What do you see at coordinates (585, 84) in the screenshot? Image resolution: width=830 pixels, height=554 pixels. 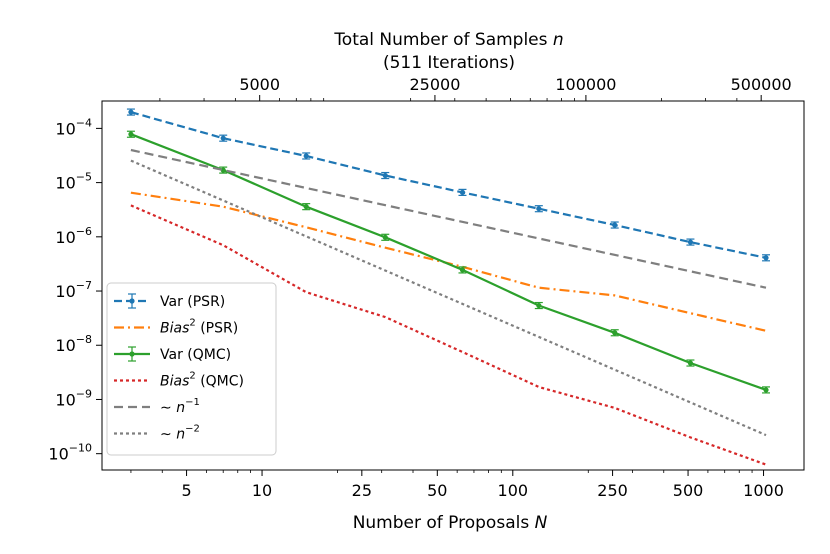 I see `top-tick-label: 100000` at bounding box center [585, 84].